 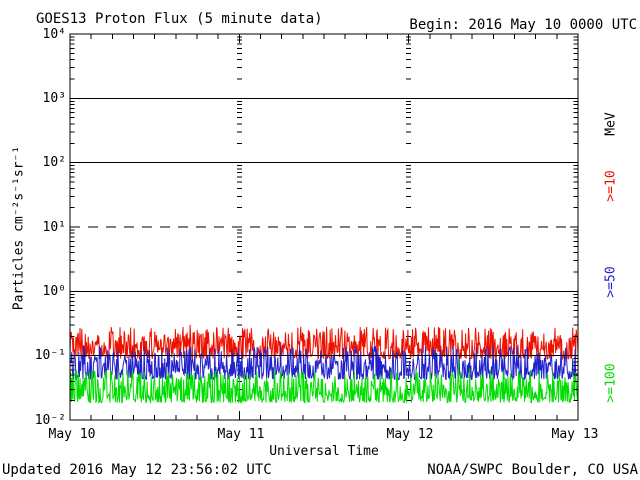 What do you see at coordinates (532, 470) in the screenshot?
I see `source-credit: NOAA/SWPC Boulder, CO USA` at bounding box center [532, 470].